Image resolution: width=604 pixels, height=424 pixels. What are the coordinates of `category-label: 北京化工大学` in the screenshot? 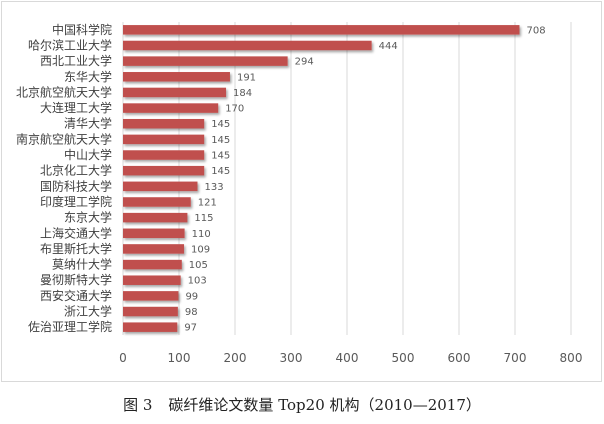 It's located at (76, 170).